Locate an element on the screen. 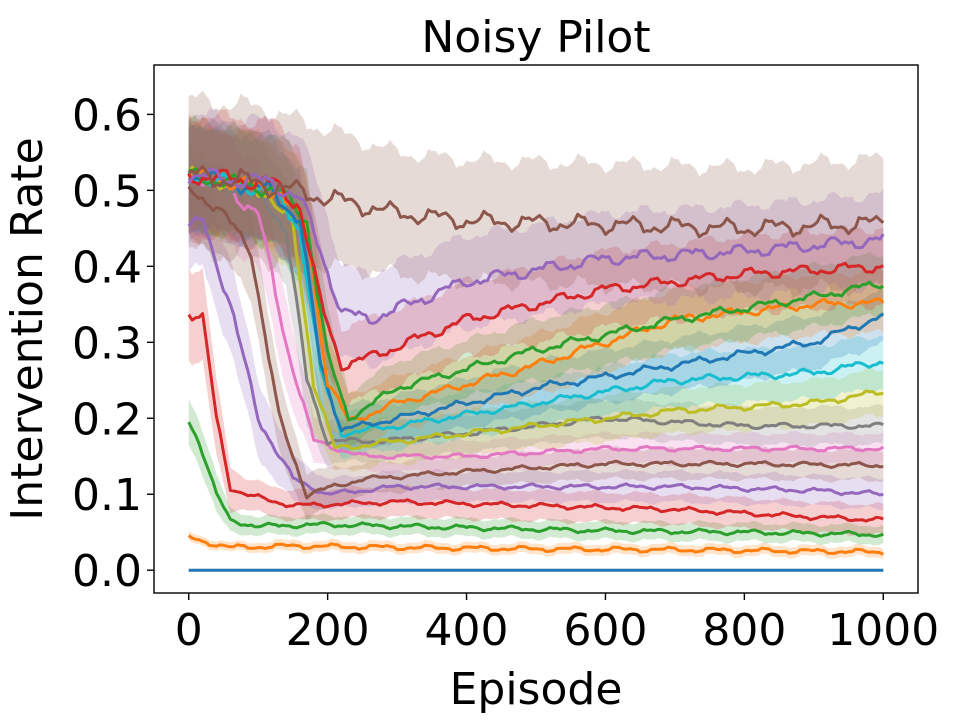 The width and height of the screenshot is (968, 726). y-axis: 0.0 0.1 0.2 0.3 0.4 0.5 0.6 is located at coordinates (113, 343).